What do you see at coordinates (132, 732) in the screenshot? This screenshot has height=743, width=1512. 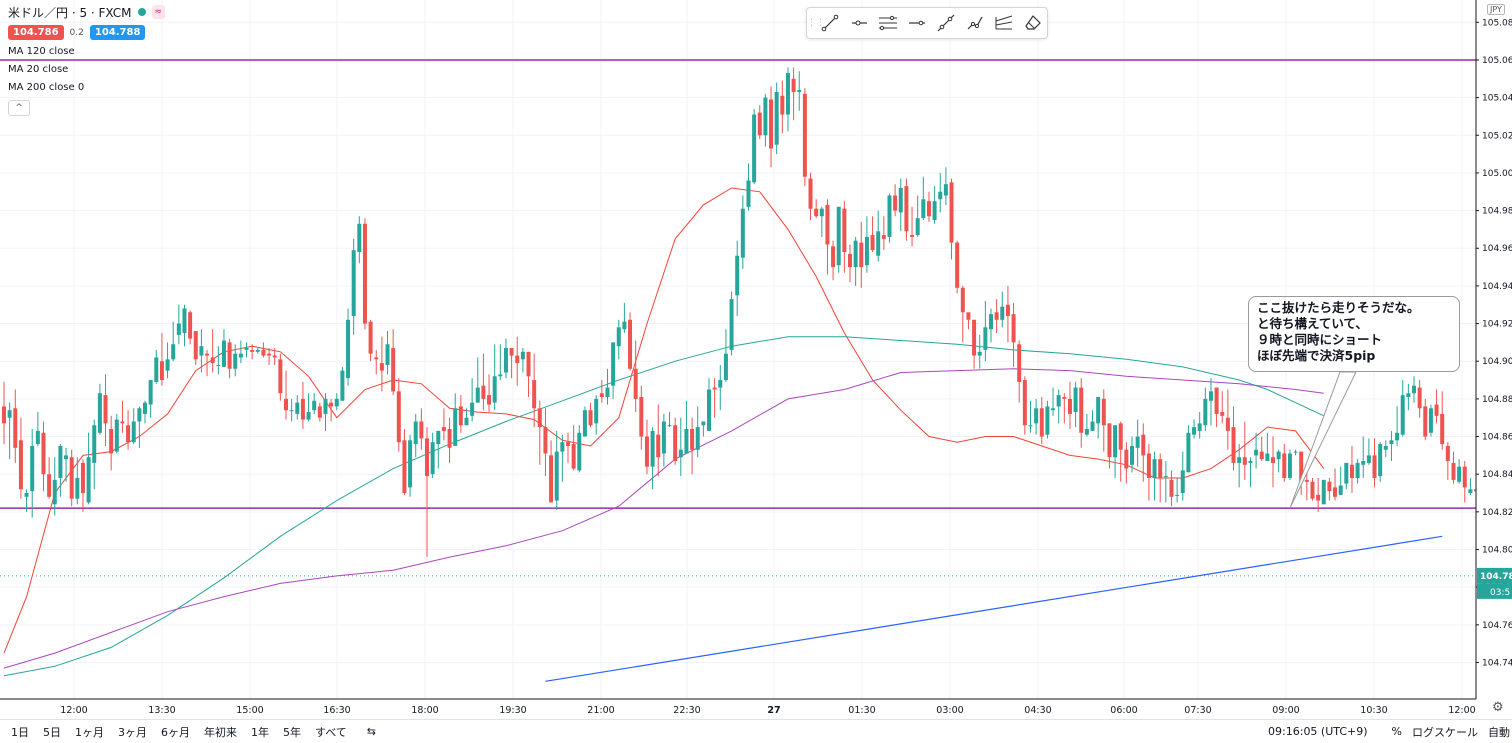 I see `range-3m: 3ヶ月` at bounding box center [132, 732].